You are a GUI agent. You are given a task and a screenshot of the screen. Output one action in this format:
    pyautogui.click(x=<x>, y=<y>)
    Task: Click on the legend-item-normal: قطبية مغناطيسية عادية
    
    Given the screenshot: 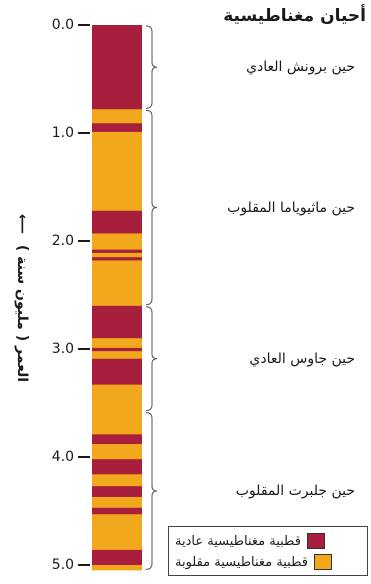 What is the action you would take?
    pyautogui.click(x=268, y=541)
    